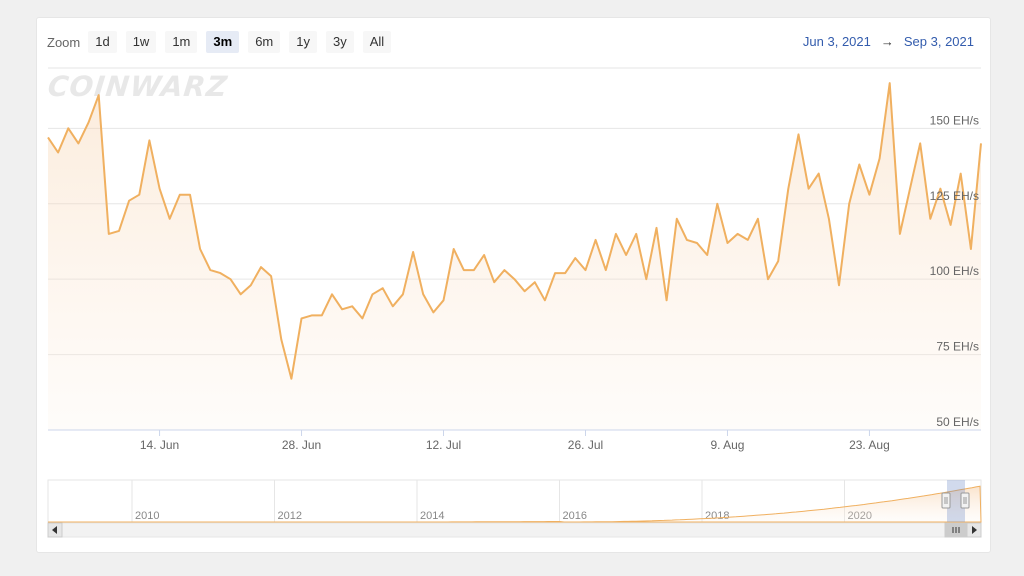 Image resolution: width=1024 pixels, height=576 pixels. Describe the element at coordinates (957, 422) in the screenshot. I see `y-tick-label: 50 EH/s` at that location.